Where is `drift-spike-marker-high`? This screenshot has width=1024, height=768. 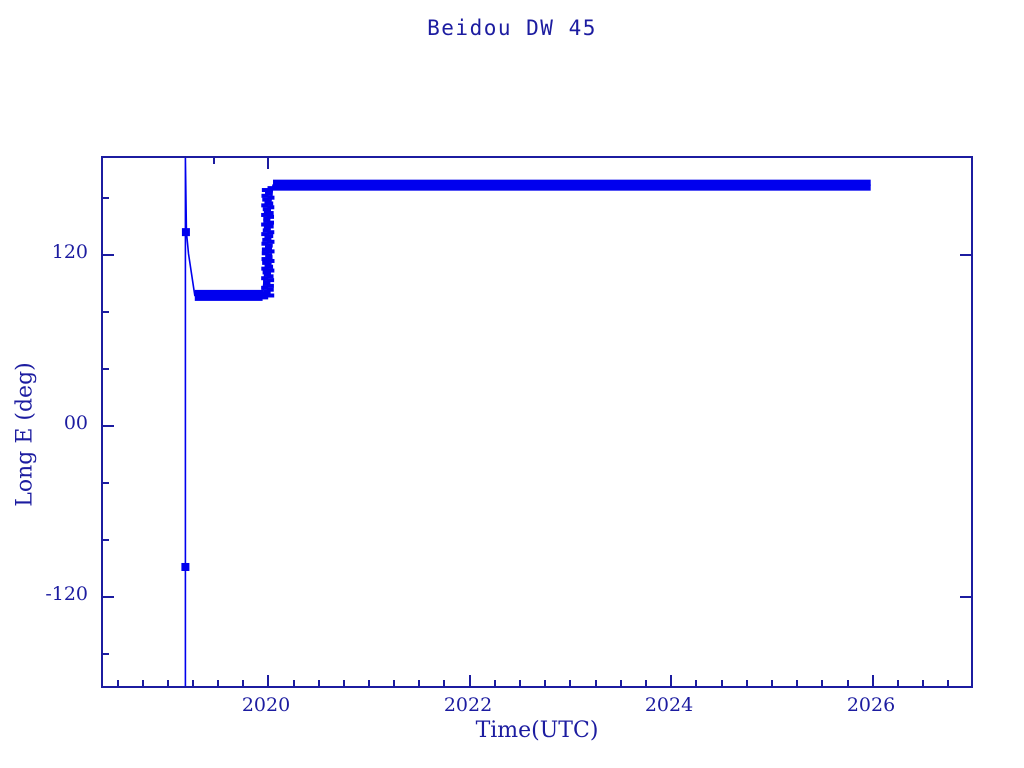 drift-spike-marker-high is located at coordinates (185, 232).